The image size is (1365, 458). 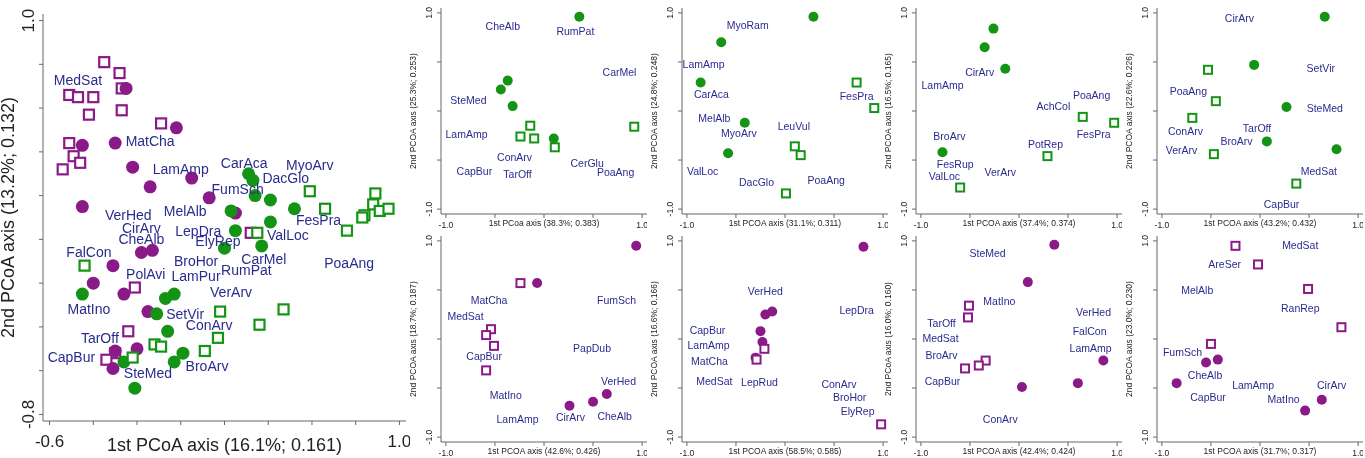 What do you see at coordinates (1225, 264) in the screenshot?
I see `annotation: AreSer` at bounding box center [1225, 264].